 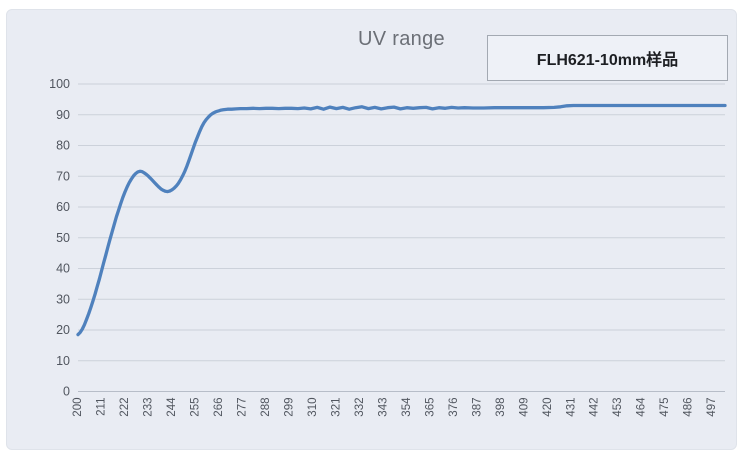 What do you see at coordinates (63, 115) in the screenshot?
I see `y-tick-label: 90` at bounding box center [63, 115].